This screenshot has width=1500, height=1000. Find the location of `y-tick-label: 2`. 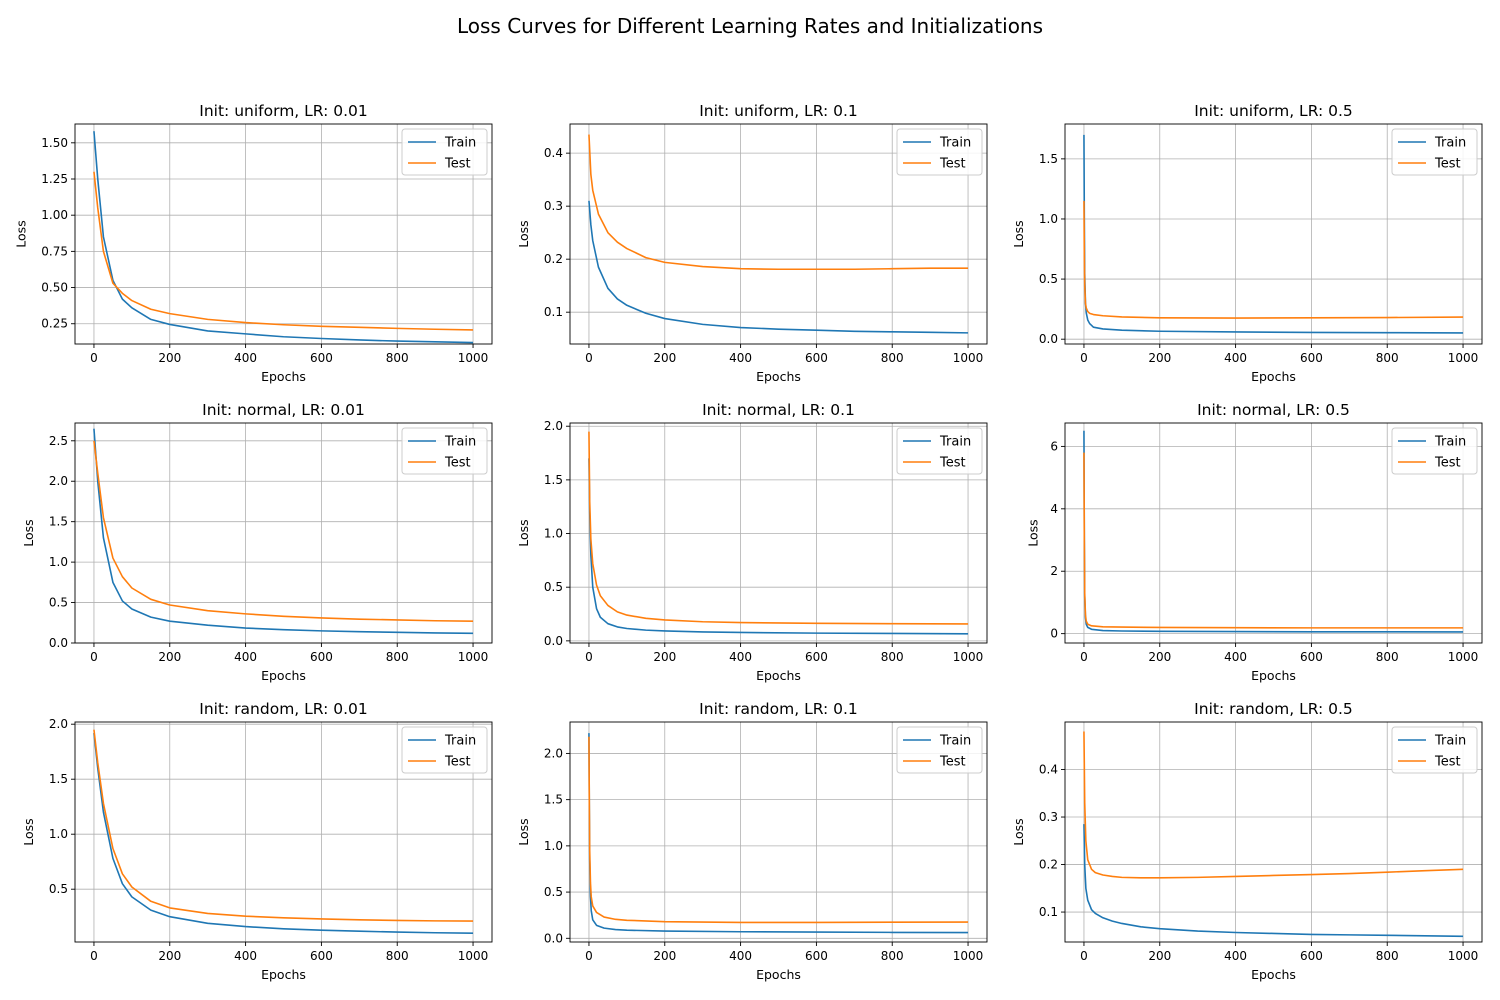

y-tick-label: 2 is located at coordinates (1054, 571).